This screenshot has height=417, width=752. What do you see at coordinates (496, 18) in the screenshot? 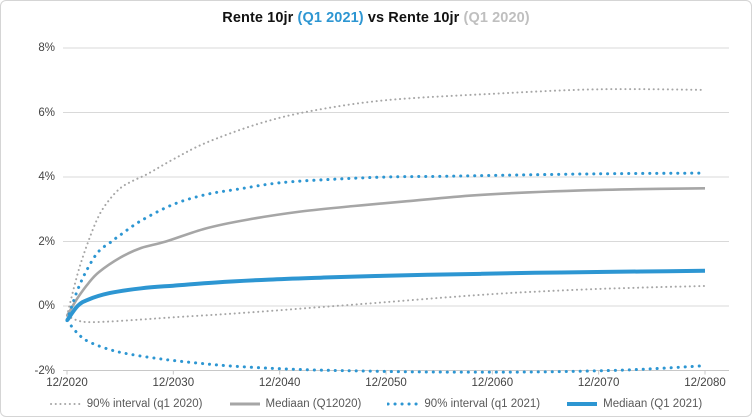
I see `title-part-gray: (Q1 2020)` at bounding box center [496, 18].